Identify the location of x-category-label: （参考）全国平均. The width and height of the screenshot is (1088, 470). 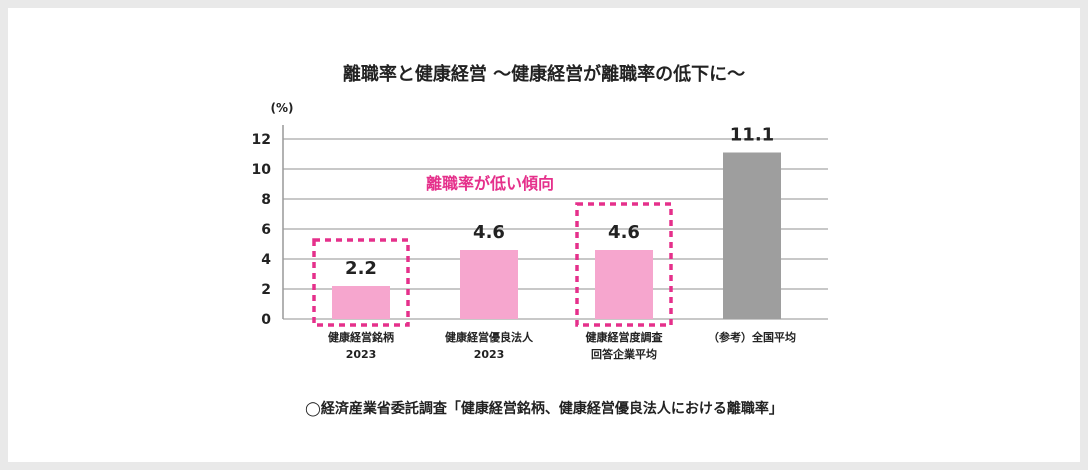
(752, 337).